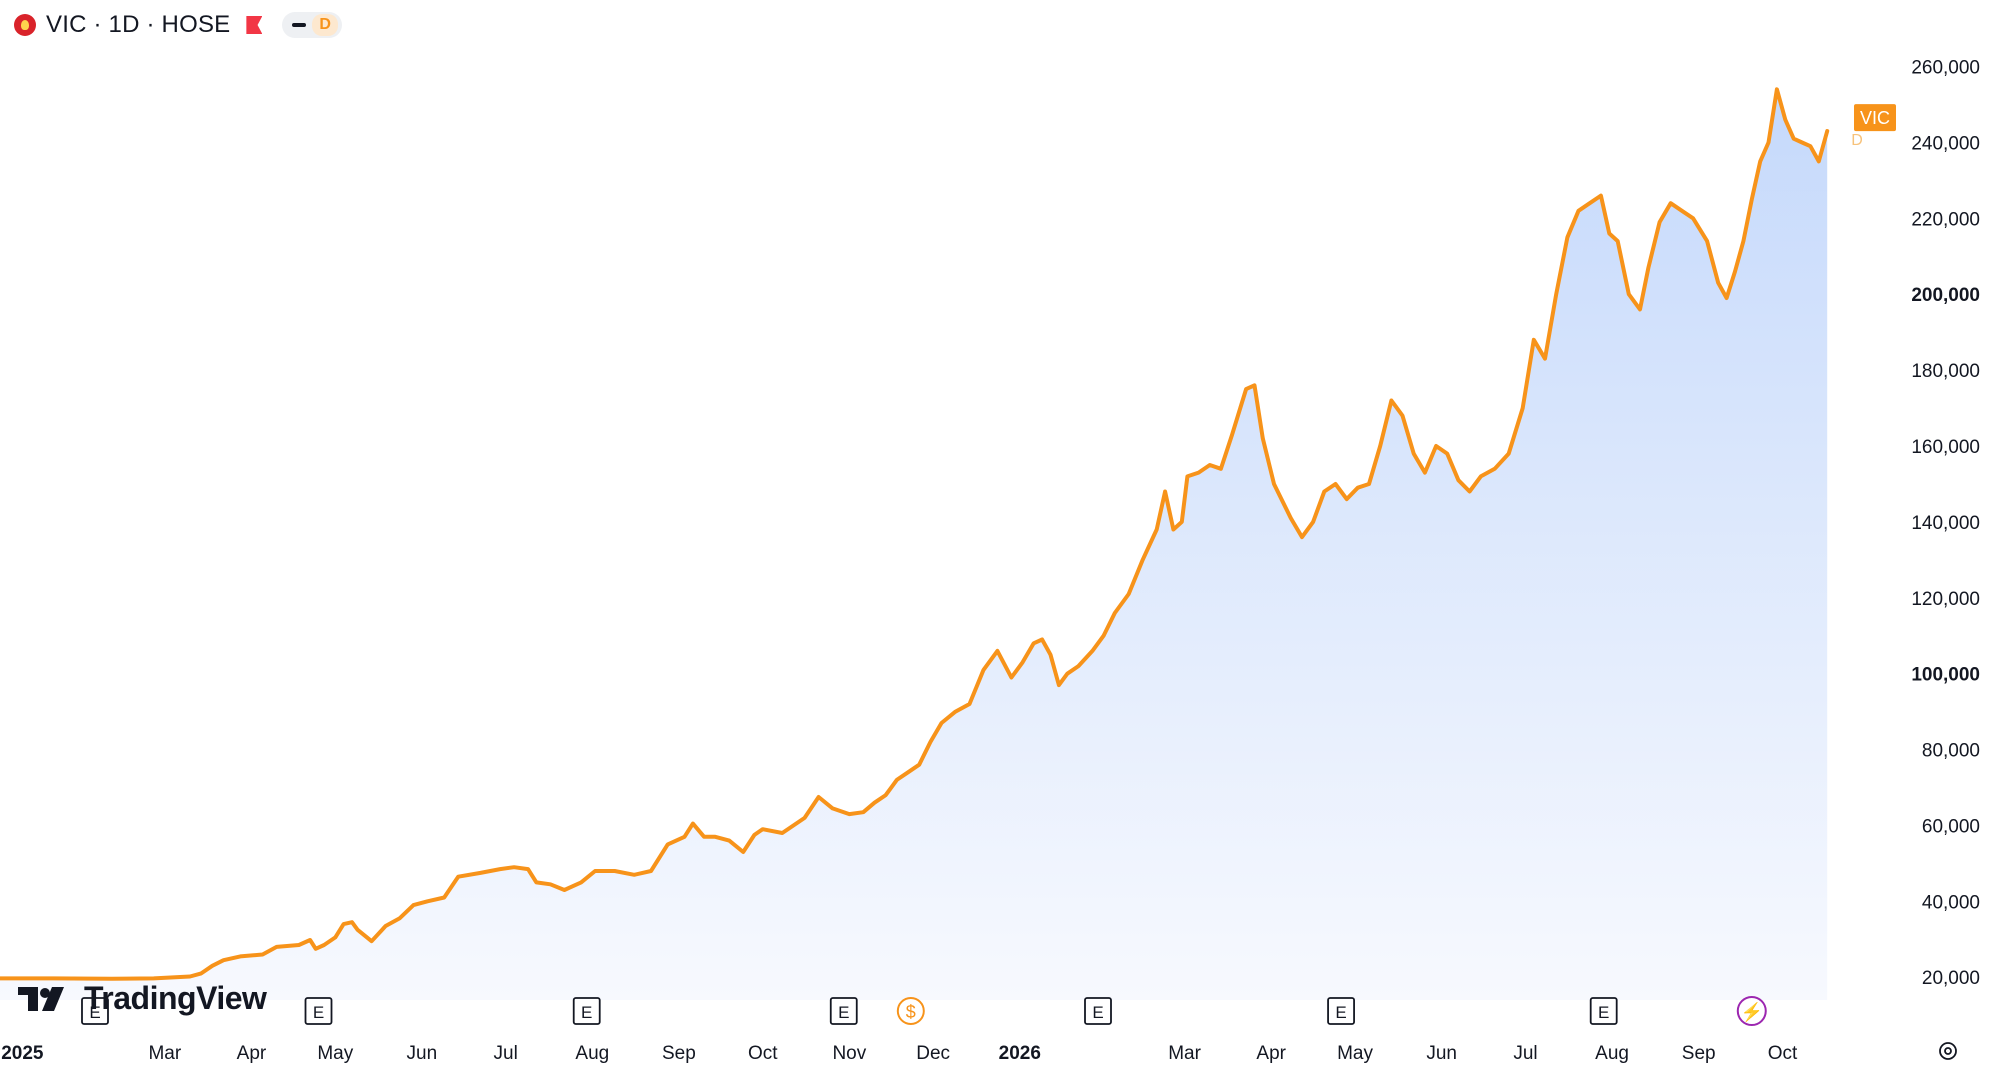 This screenshot has height=1071, width=2000. What do you see at coordinates (1948, 1051) in the screenshot?
I see `axis-settings-icon` at bounding box center [1948, 1051].